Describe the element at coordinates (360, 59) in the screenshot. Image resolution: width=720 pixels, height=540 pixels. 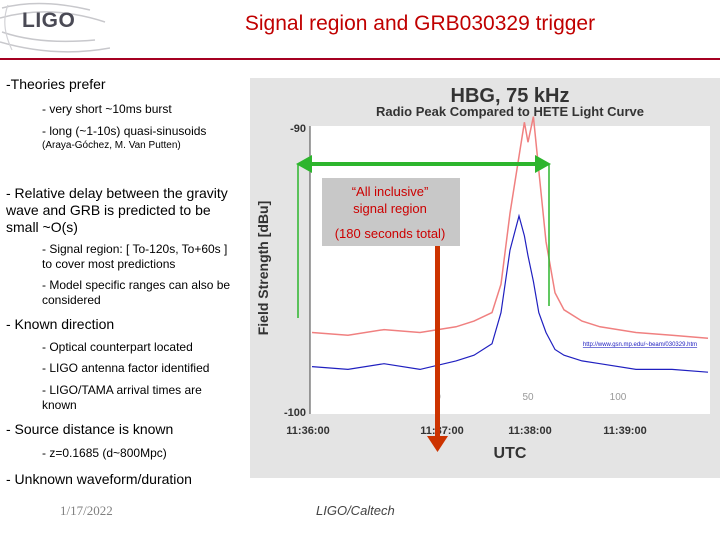
I see `title-rule` at that location.